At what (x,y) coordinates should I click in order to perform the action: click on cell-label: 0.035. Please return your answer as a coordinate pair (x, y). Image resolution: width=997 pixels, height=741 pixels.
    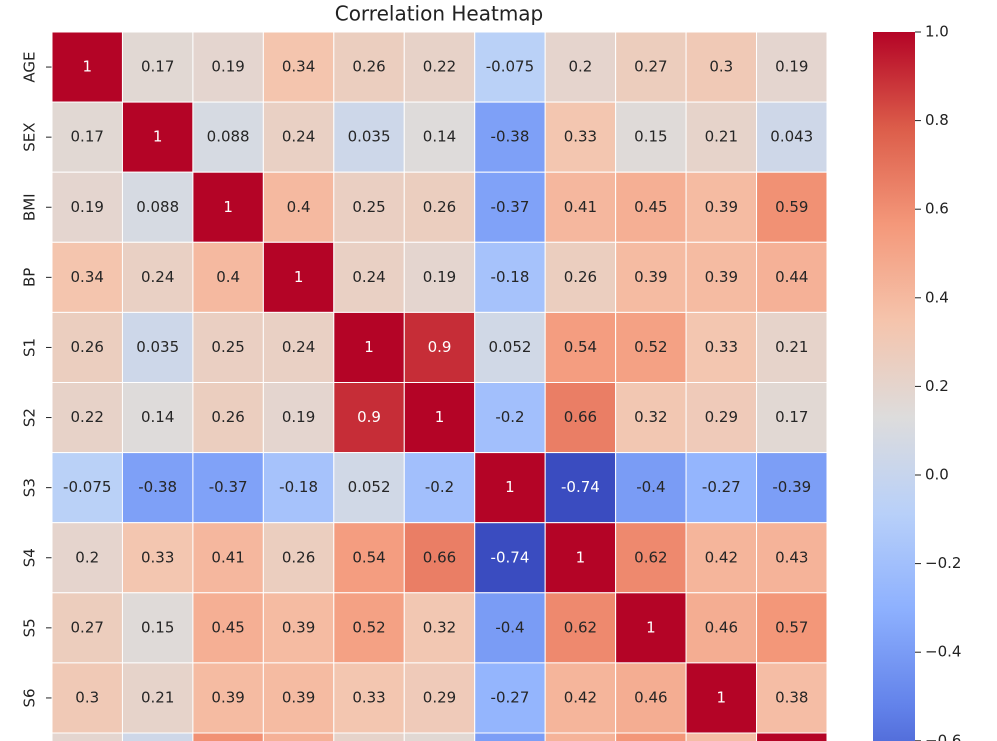
    Looking at the image, I should click on (369, 137).